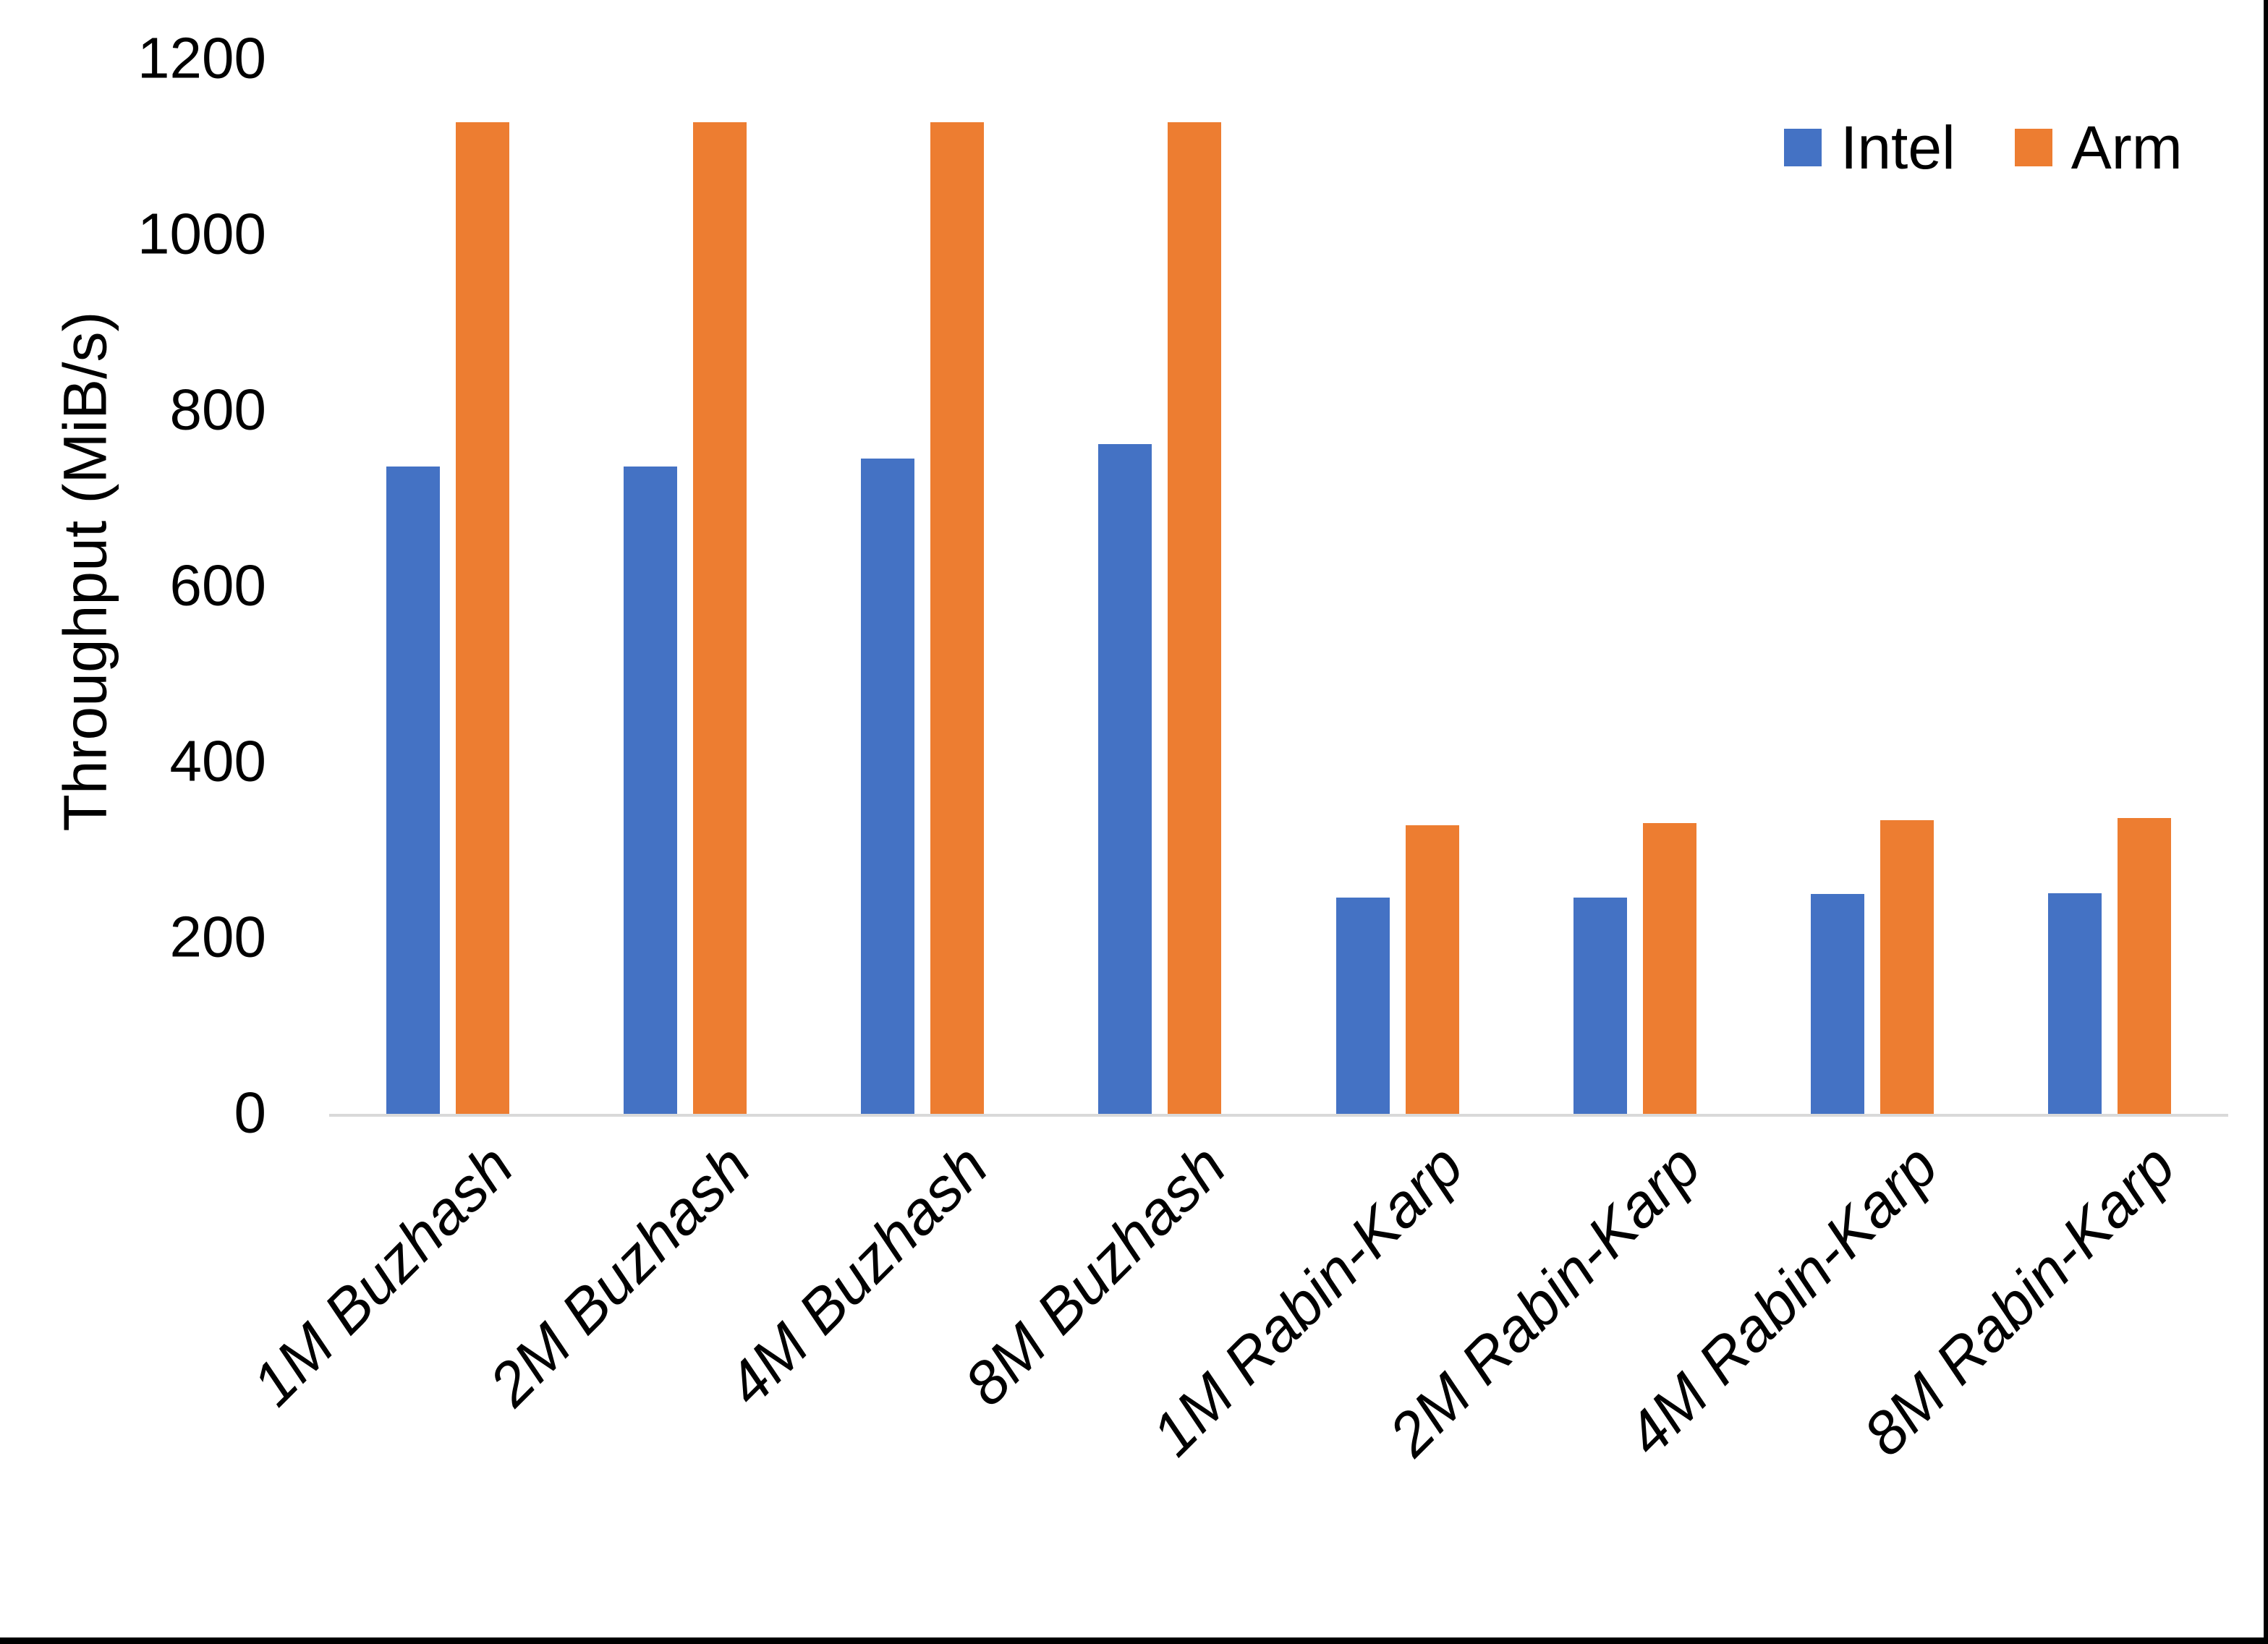 The height and width of the screenshot is (1644, 2268). What do you see at coordinates (1134, 1640) in the screenshot?
I see `bottom-border` at bounding box center [1134, 1640].